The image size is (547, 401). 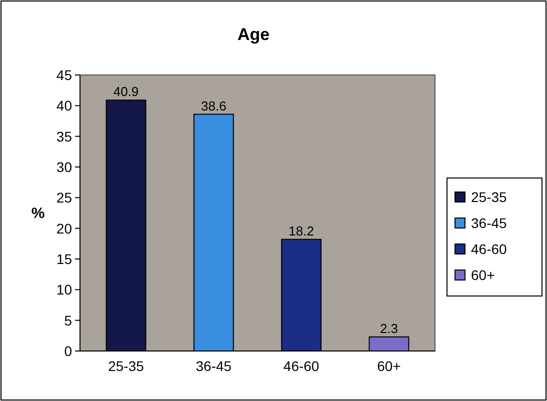 What do you see at coordinates (126, 366) in the screenshot?
I see `x-tick-label: 25-35` at bounding box center [126, 366].